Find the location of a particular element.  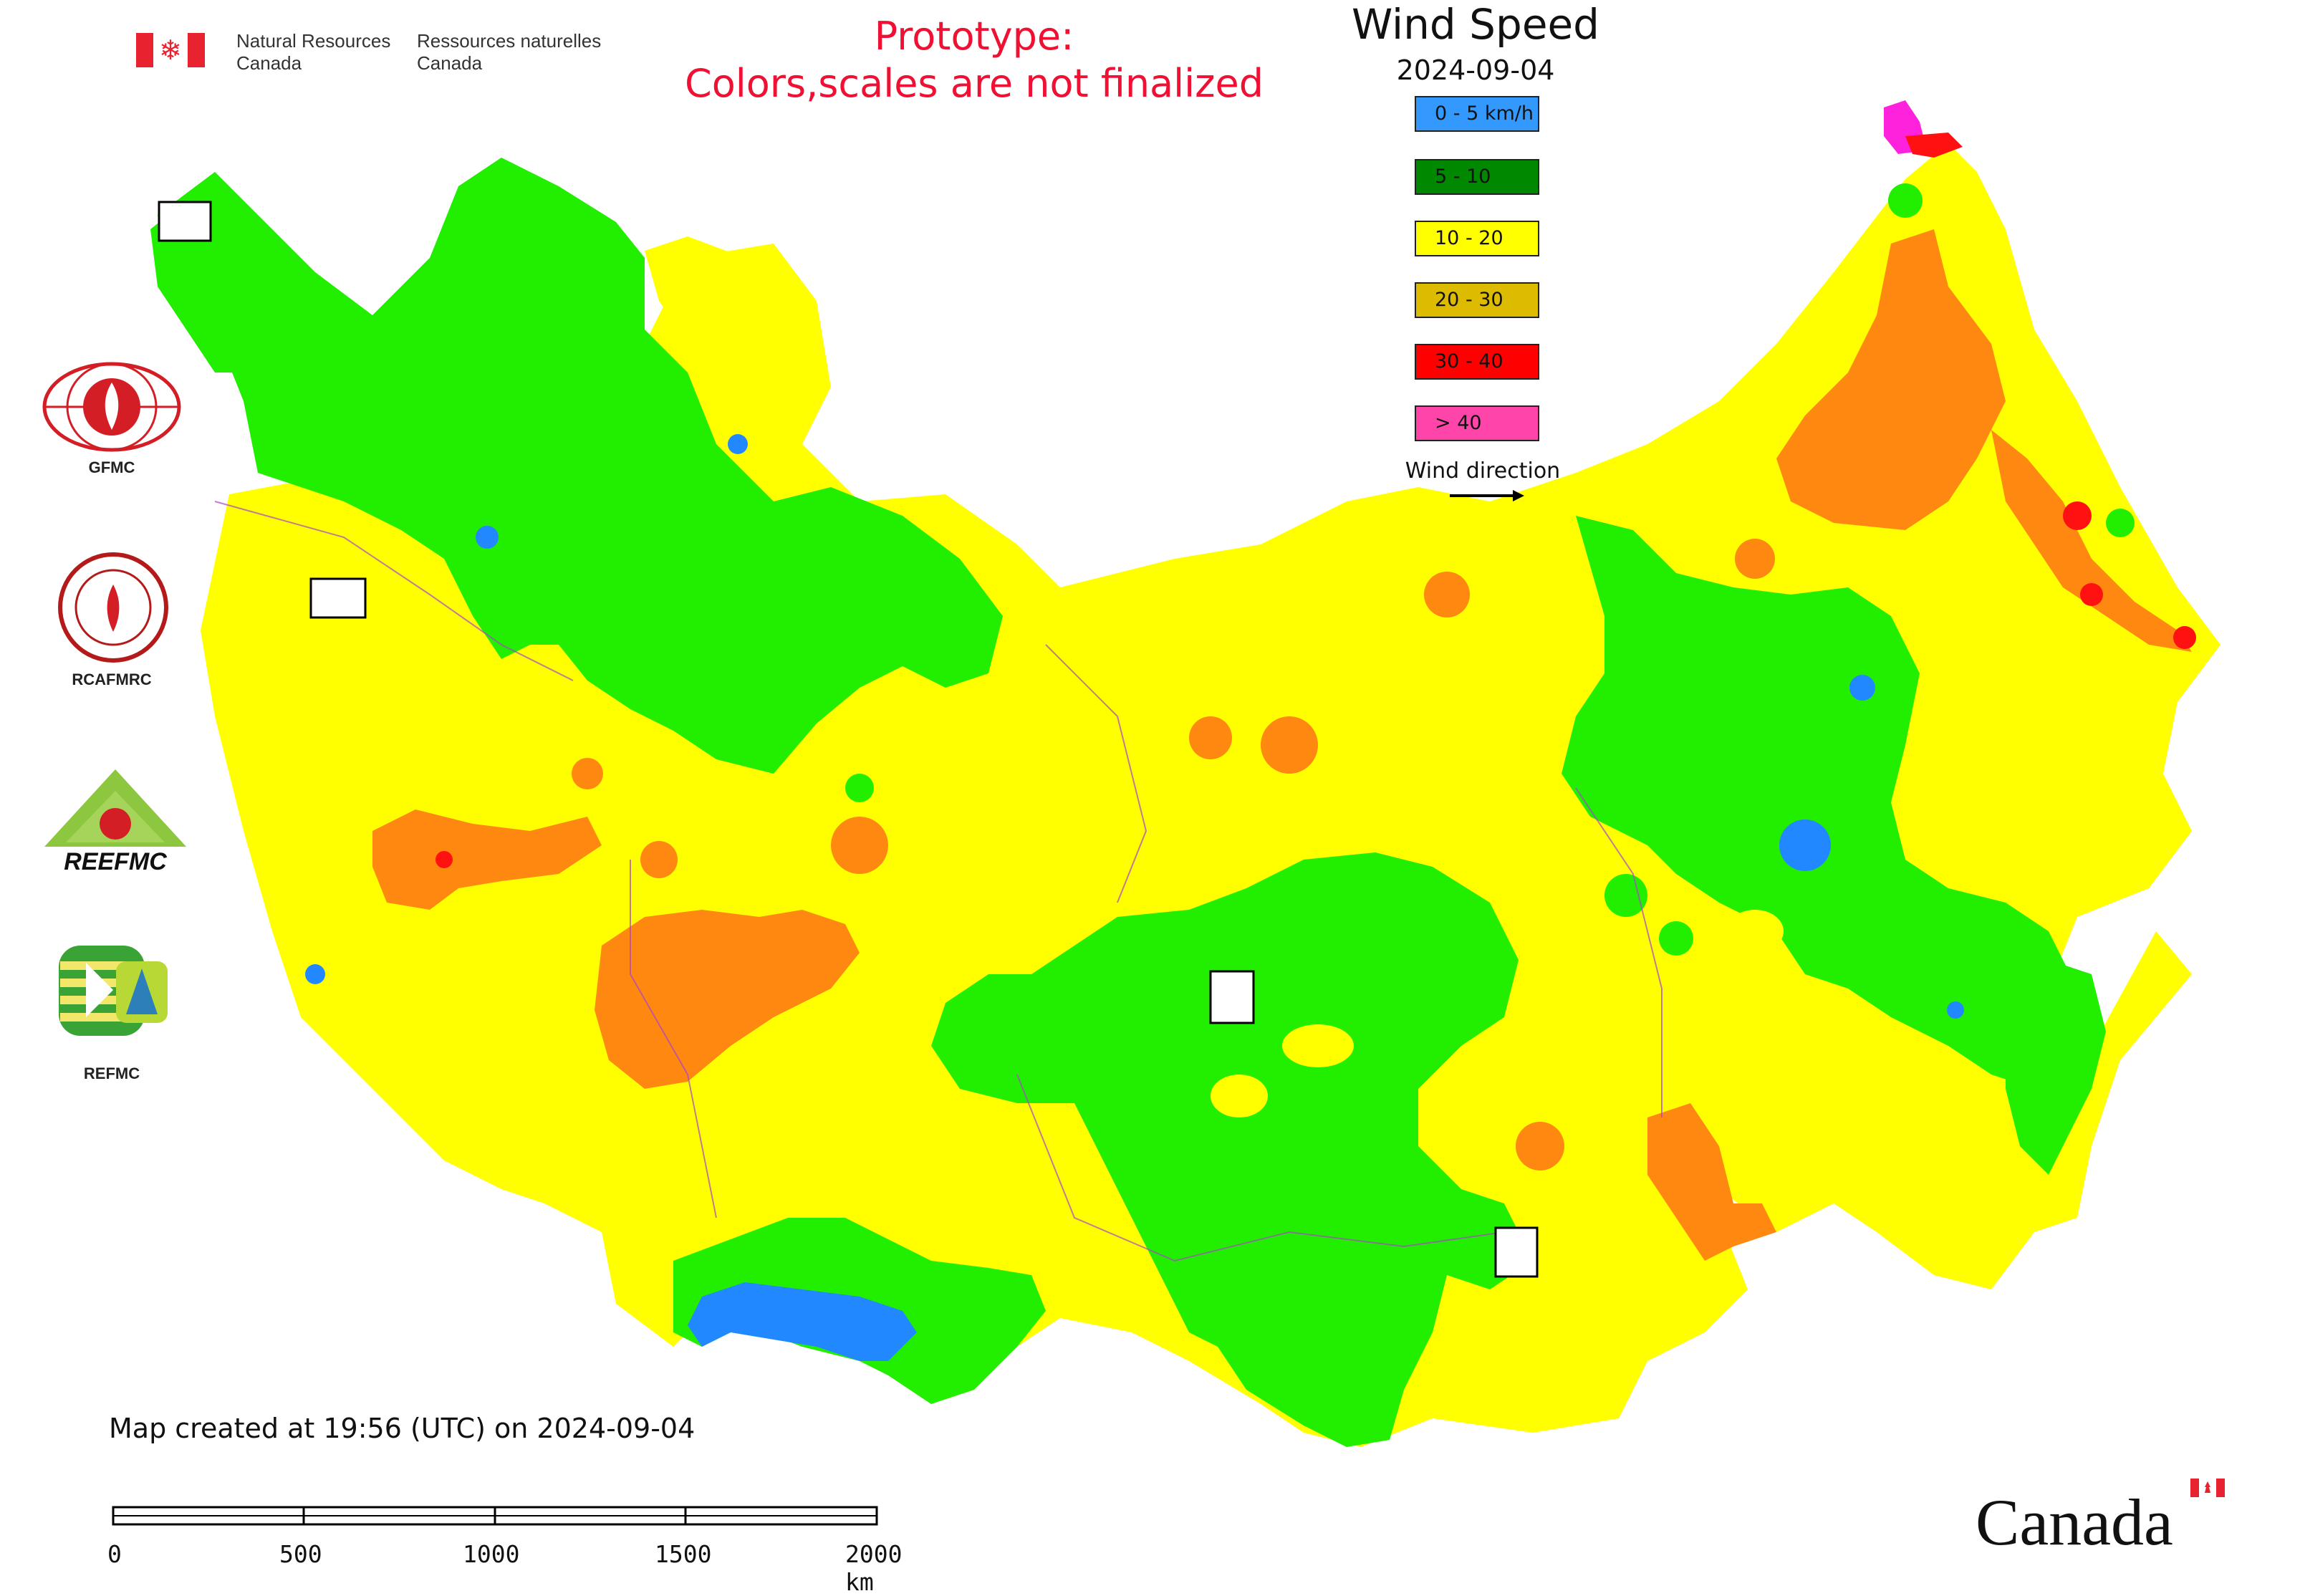

gfmc-label: GFMC is located at coordinates (112, 467).